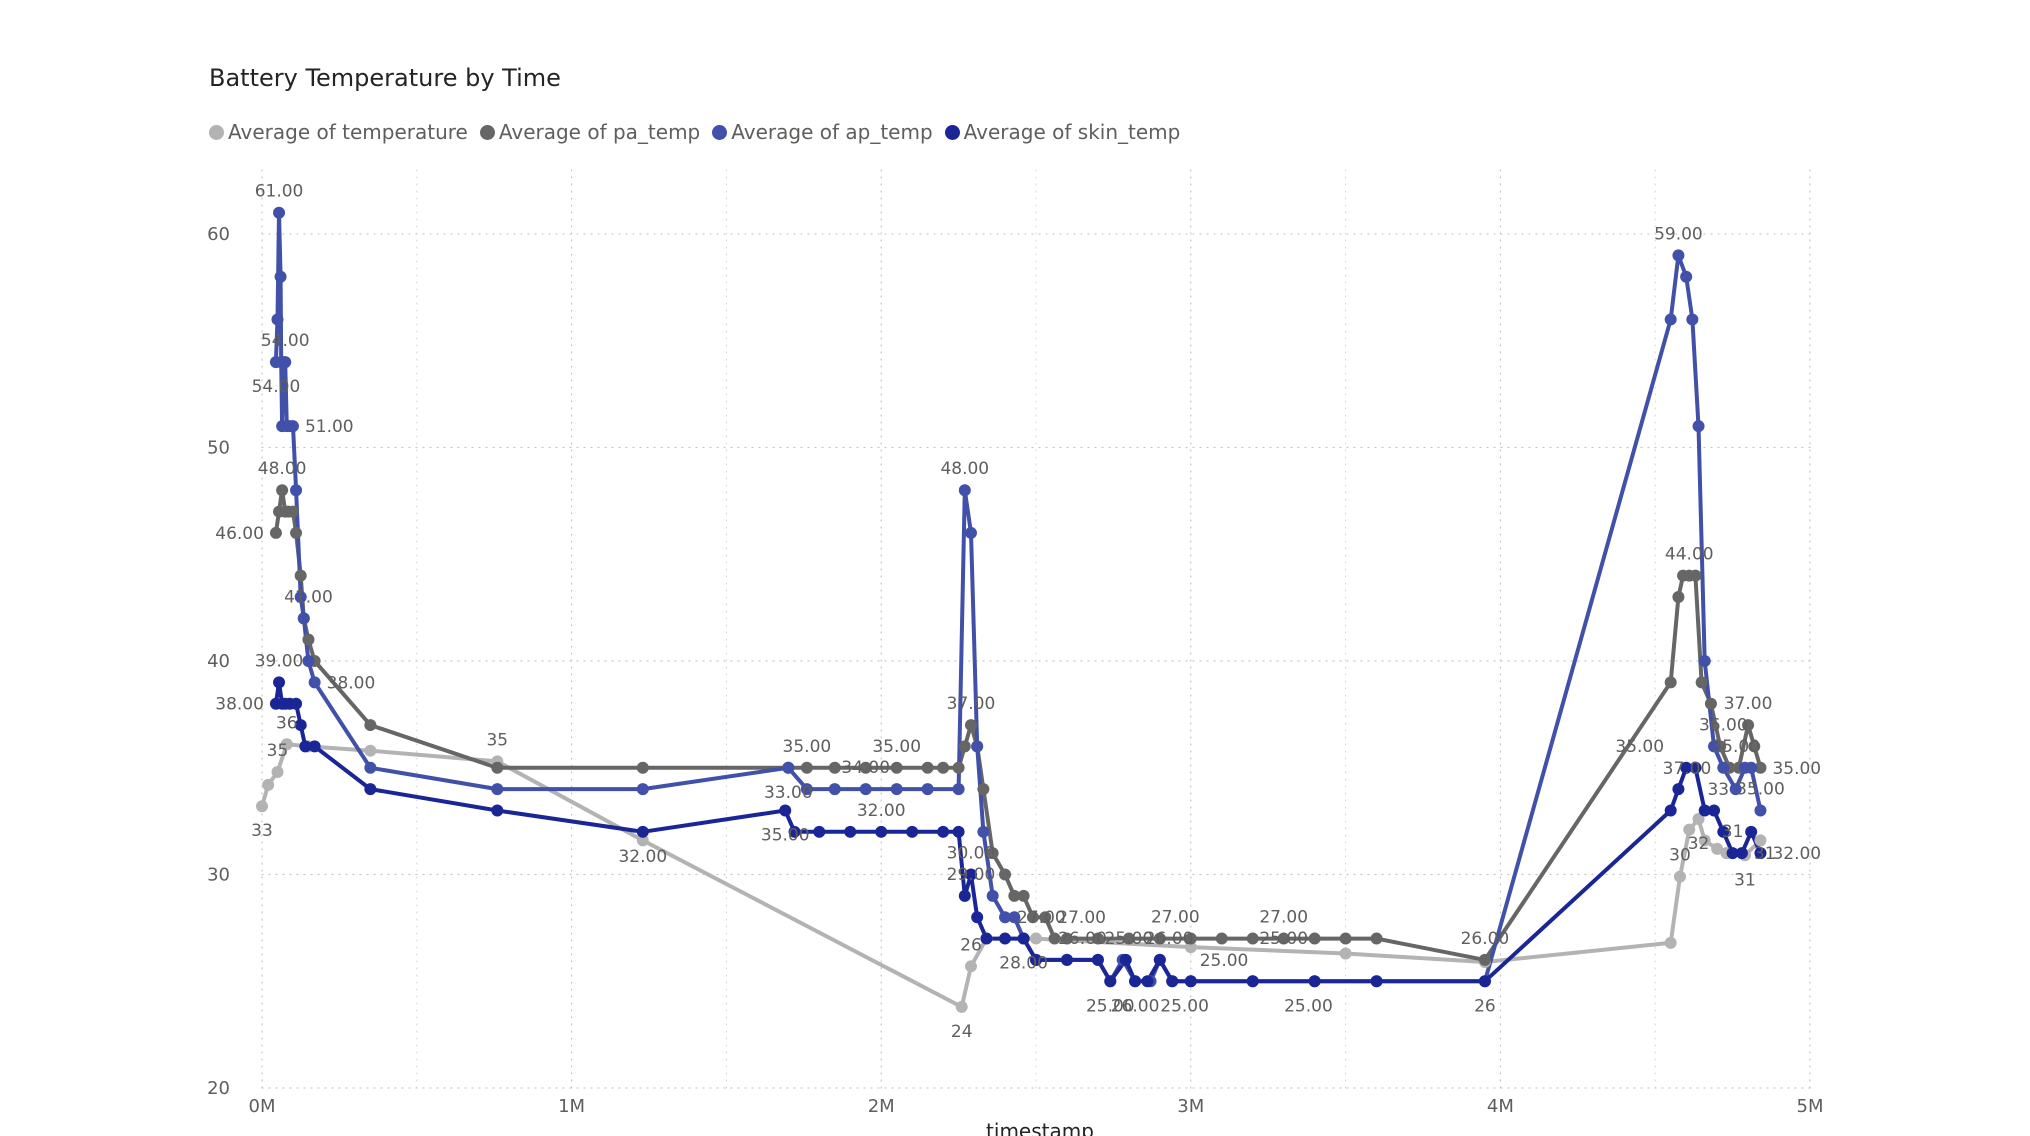  What do you see at coordinates (822, 132) in the screenshot?
I see `legend-item-ap-temp: Average of ap_temp` at bounding box center [822, 132].